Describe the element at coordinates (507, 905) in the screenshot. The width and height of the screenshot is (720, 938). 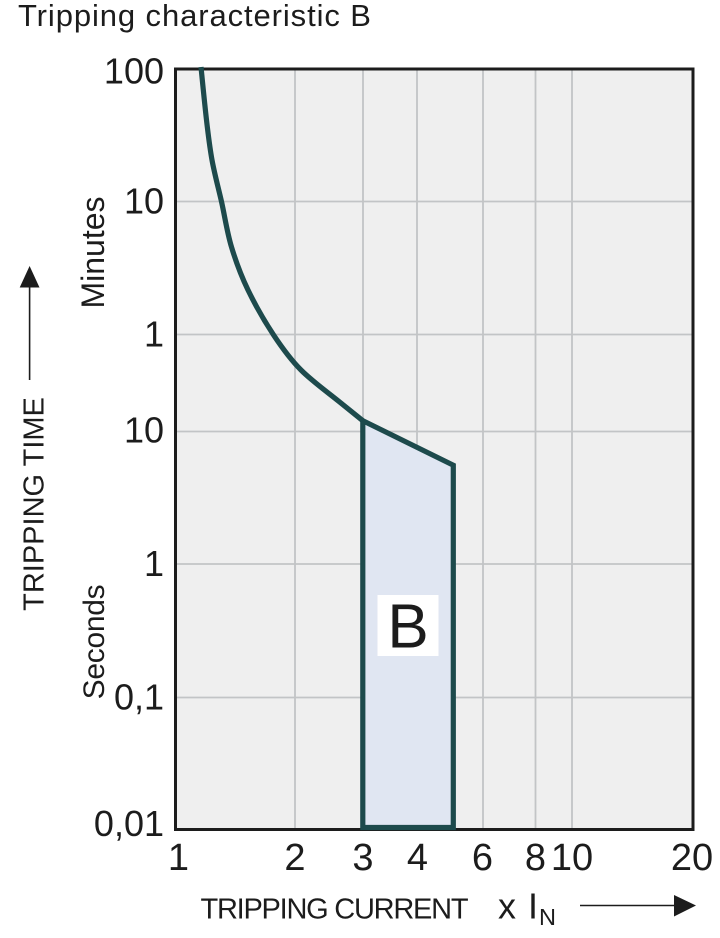
I see `svg-text: x` at that location.